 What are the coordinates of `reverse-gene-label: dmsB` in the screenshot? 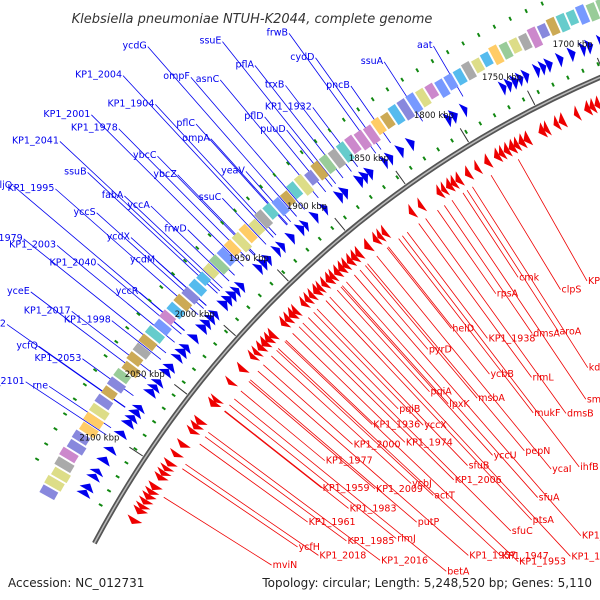 It's located at (580, 413).